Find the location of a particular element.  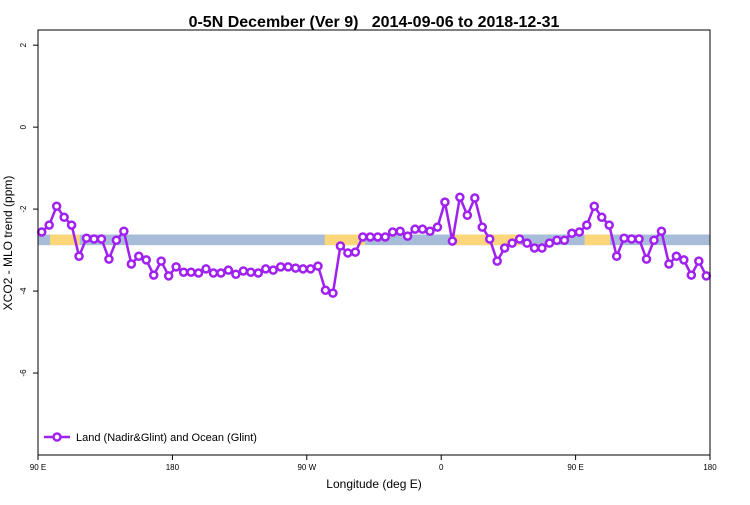

y-tick-label: -4 is located at coordinates (23, 291).